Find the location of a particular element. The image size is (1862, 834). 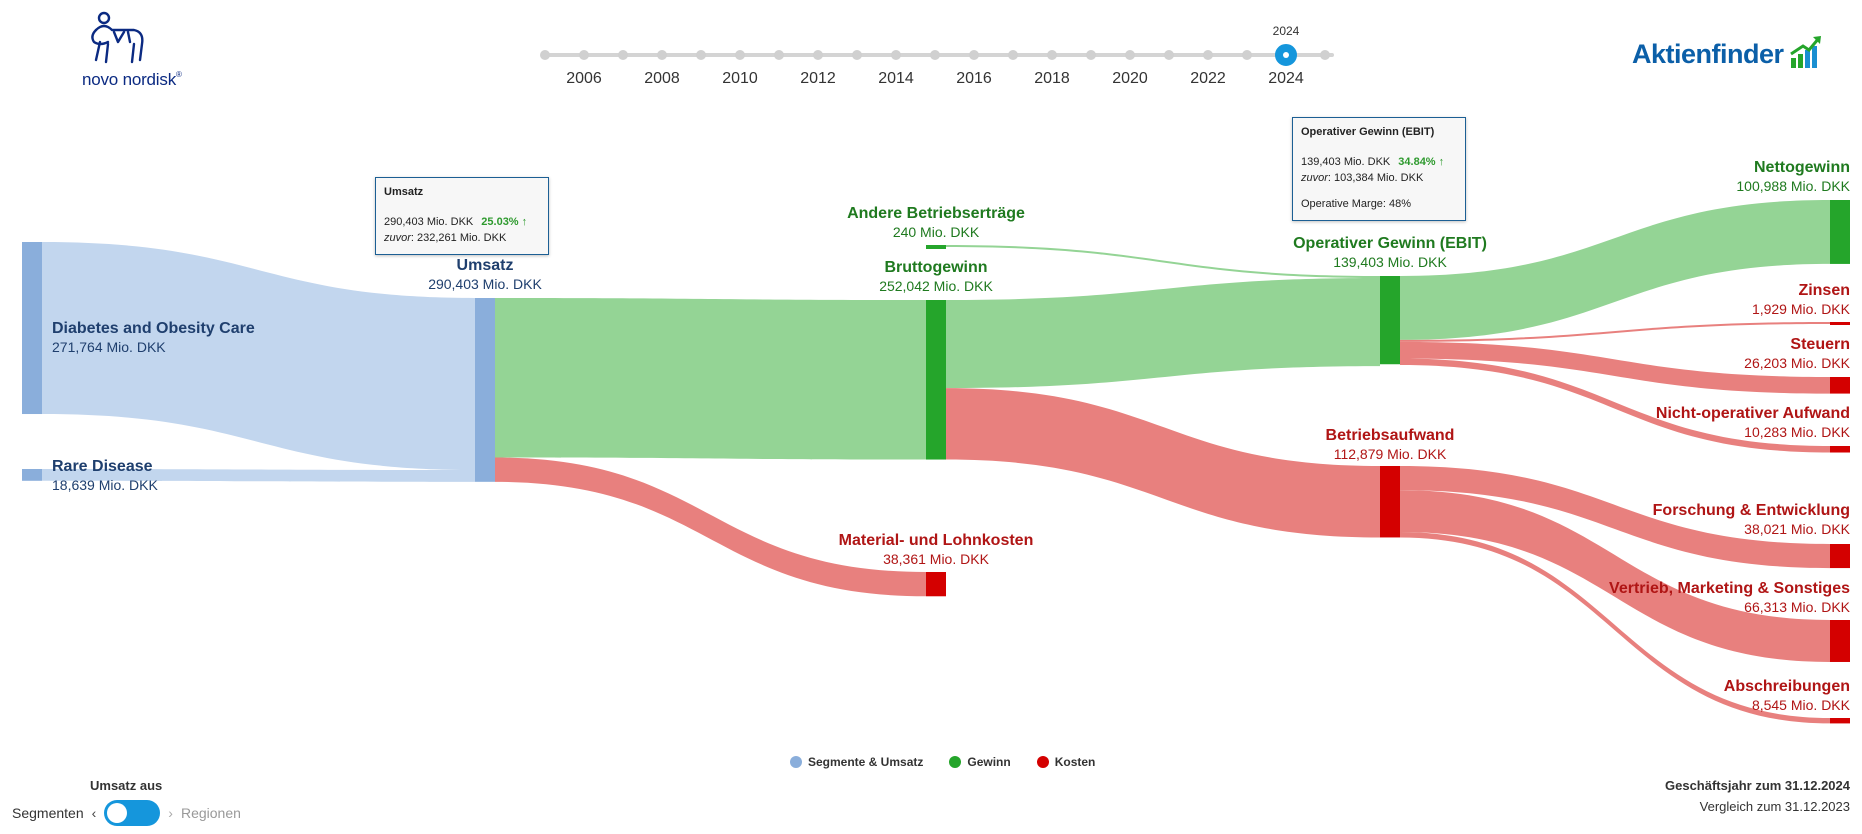

tooltip-margin: Operative Marge: 48% is located at coordinates (1356, 204).